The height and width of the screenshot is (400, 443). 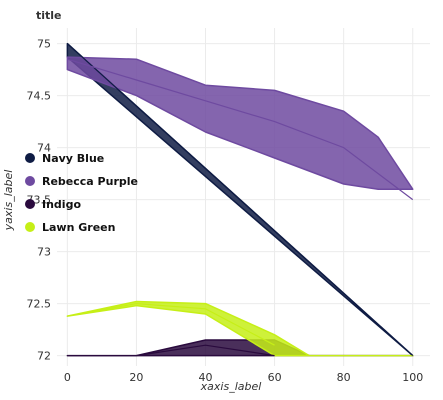 I want to click on x-tick-label: 0, so click(x=67, y=377).